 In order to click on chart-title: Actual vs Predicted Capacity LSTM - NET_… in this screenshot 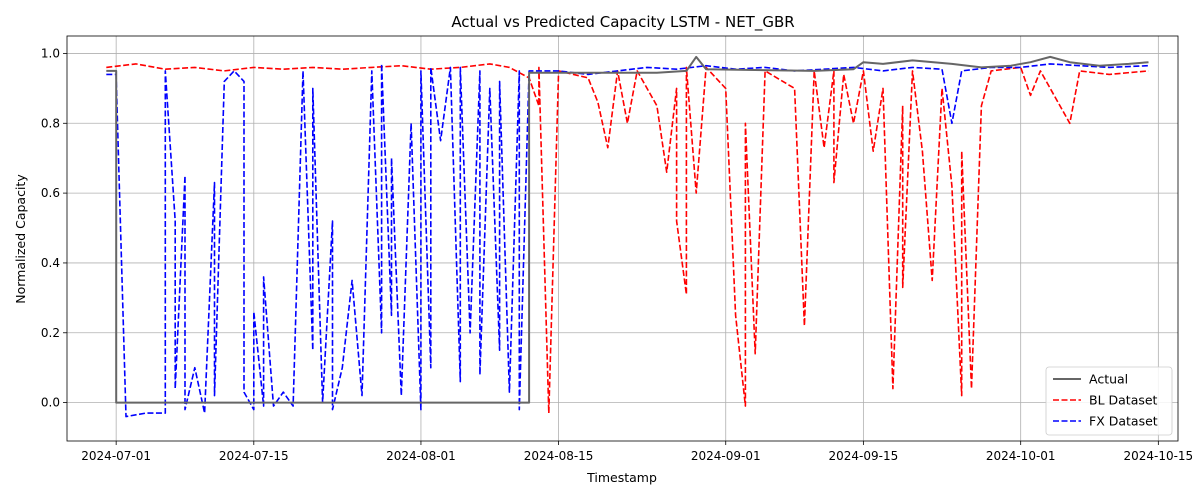, I will do `click(622, 22)`.